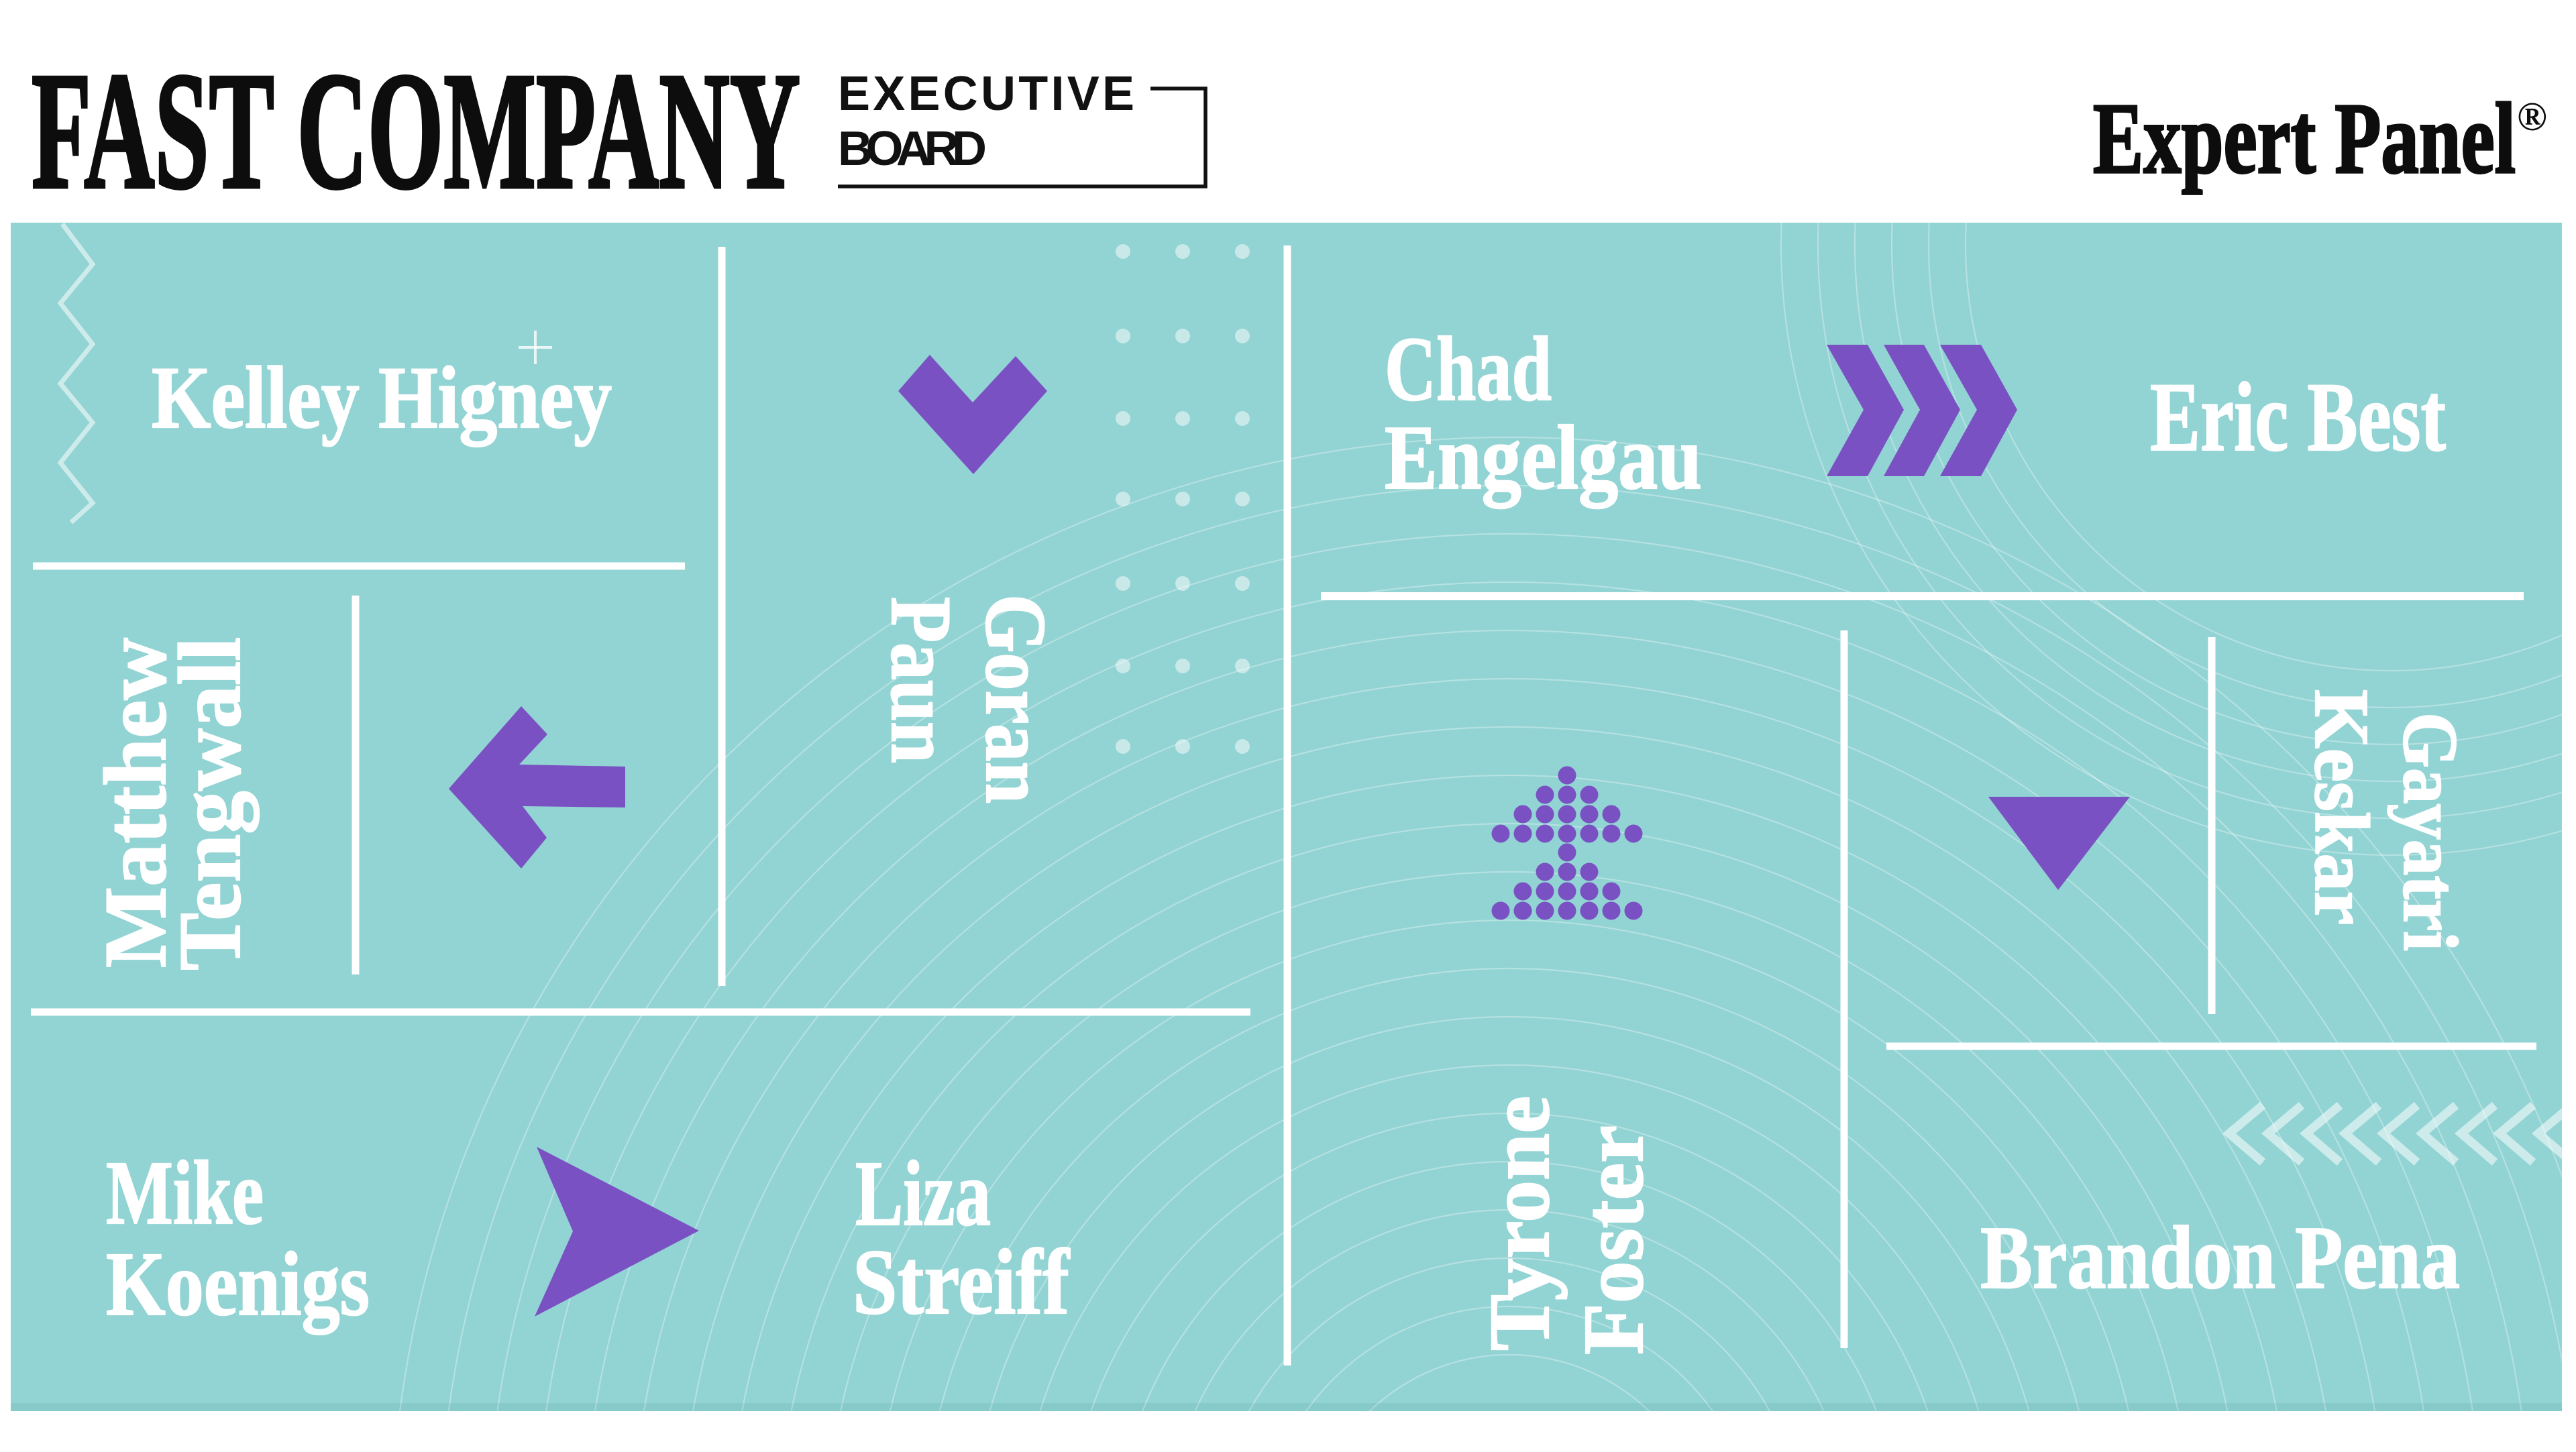 This screenshot has height=1452, width=2576. Describe the element at coordinates (209, 804) in the screenshot. I see `svg-text: Tengwall` at that location.